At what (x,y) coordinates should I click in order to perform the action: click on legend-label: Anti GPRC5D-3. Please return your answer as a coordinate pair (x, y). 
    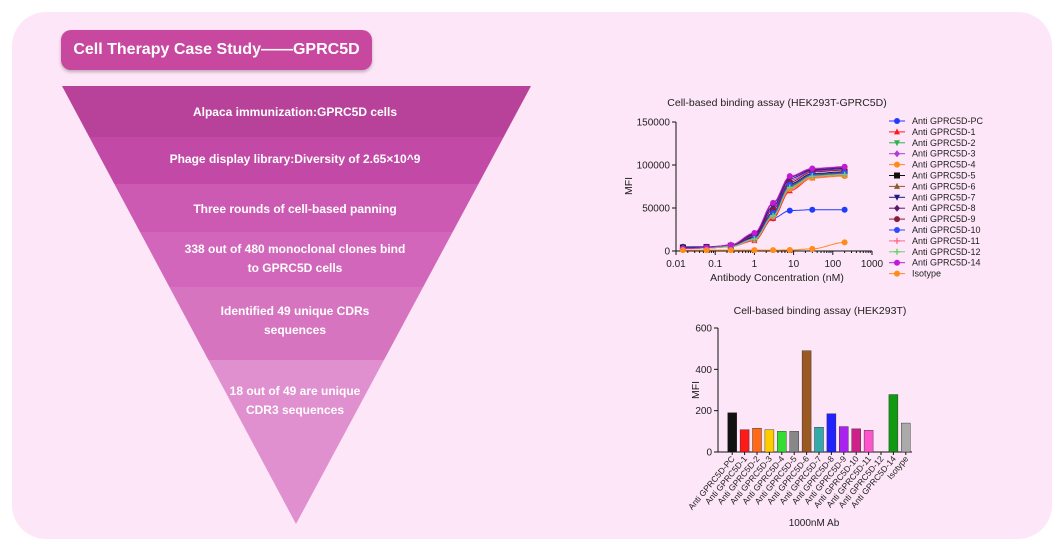
    Looking at the image, I should click on (944, 154).